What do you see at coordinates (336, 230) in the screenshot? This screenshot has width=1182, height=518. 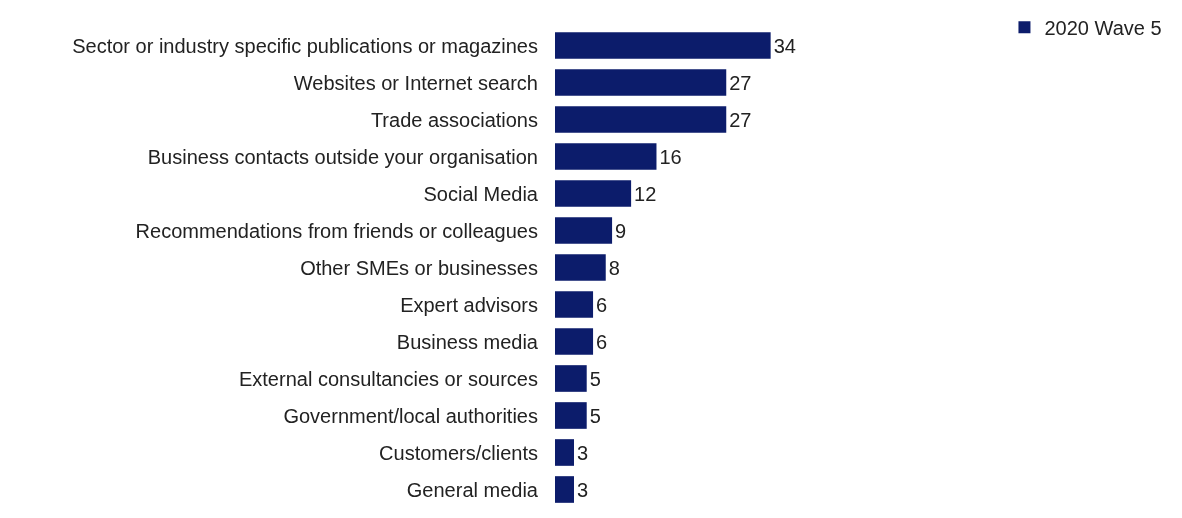 I see `y-tick-label: Recommendations from friends or colleagues` at bounding box center [336, 230].